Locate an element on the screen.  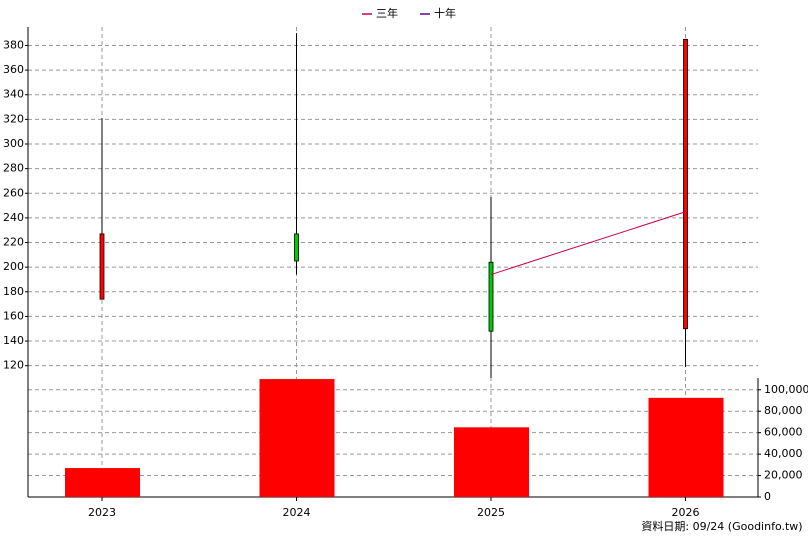
y-tick-label: 300 is located at coordinates (13, 143).